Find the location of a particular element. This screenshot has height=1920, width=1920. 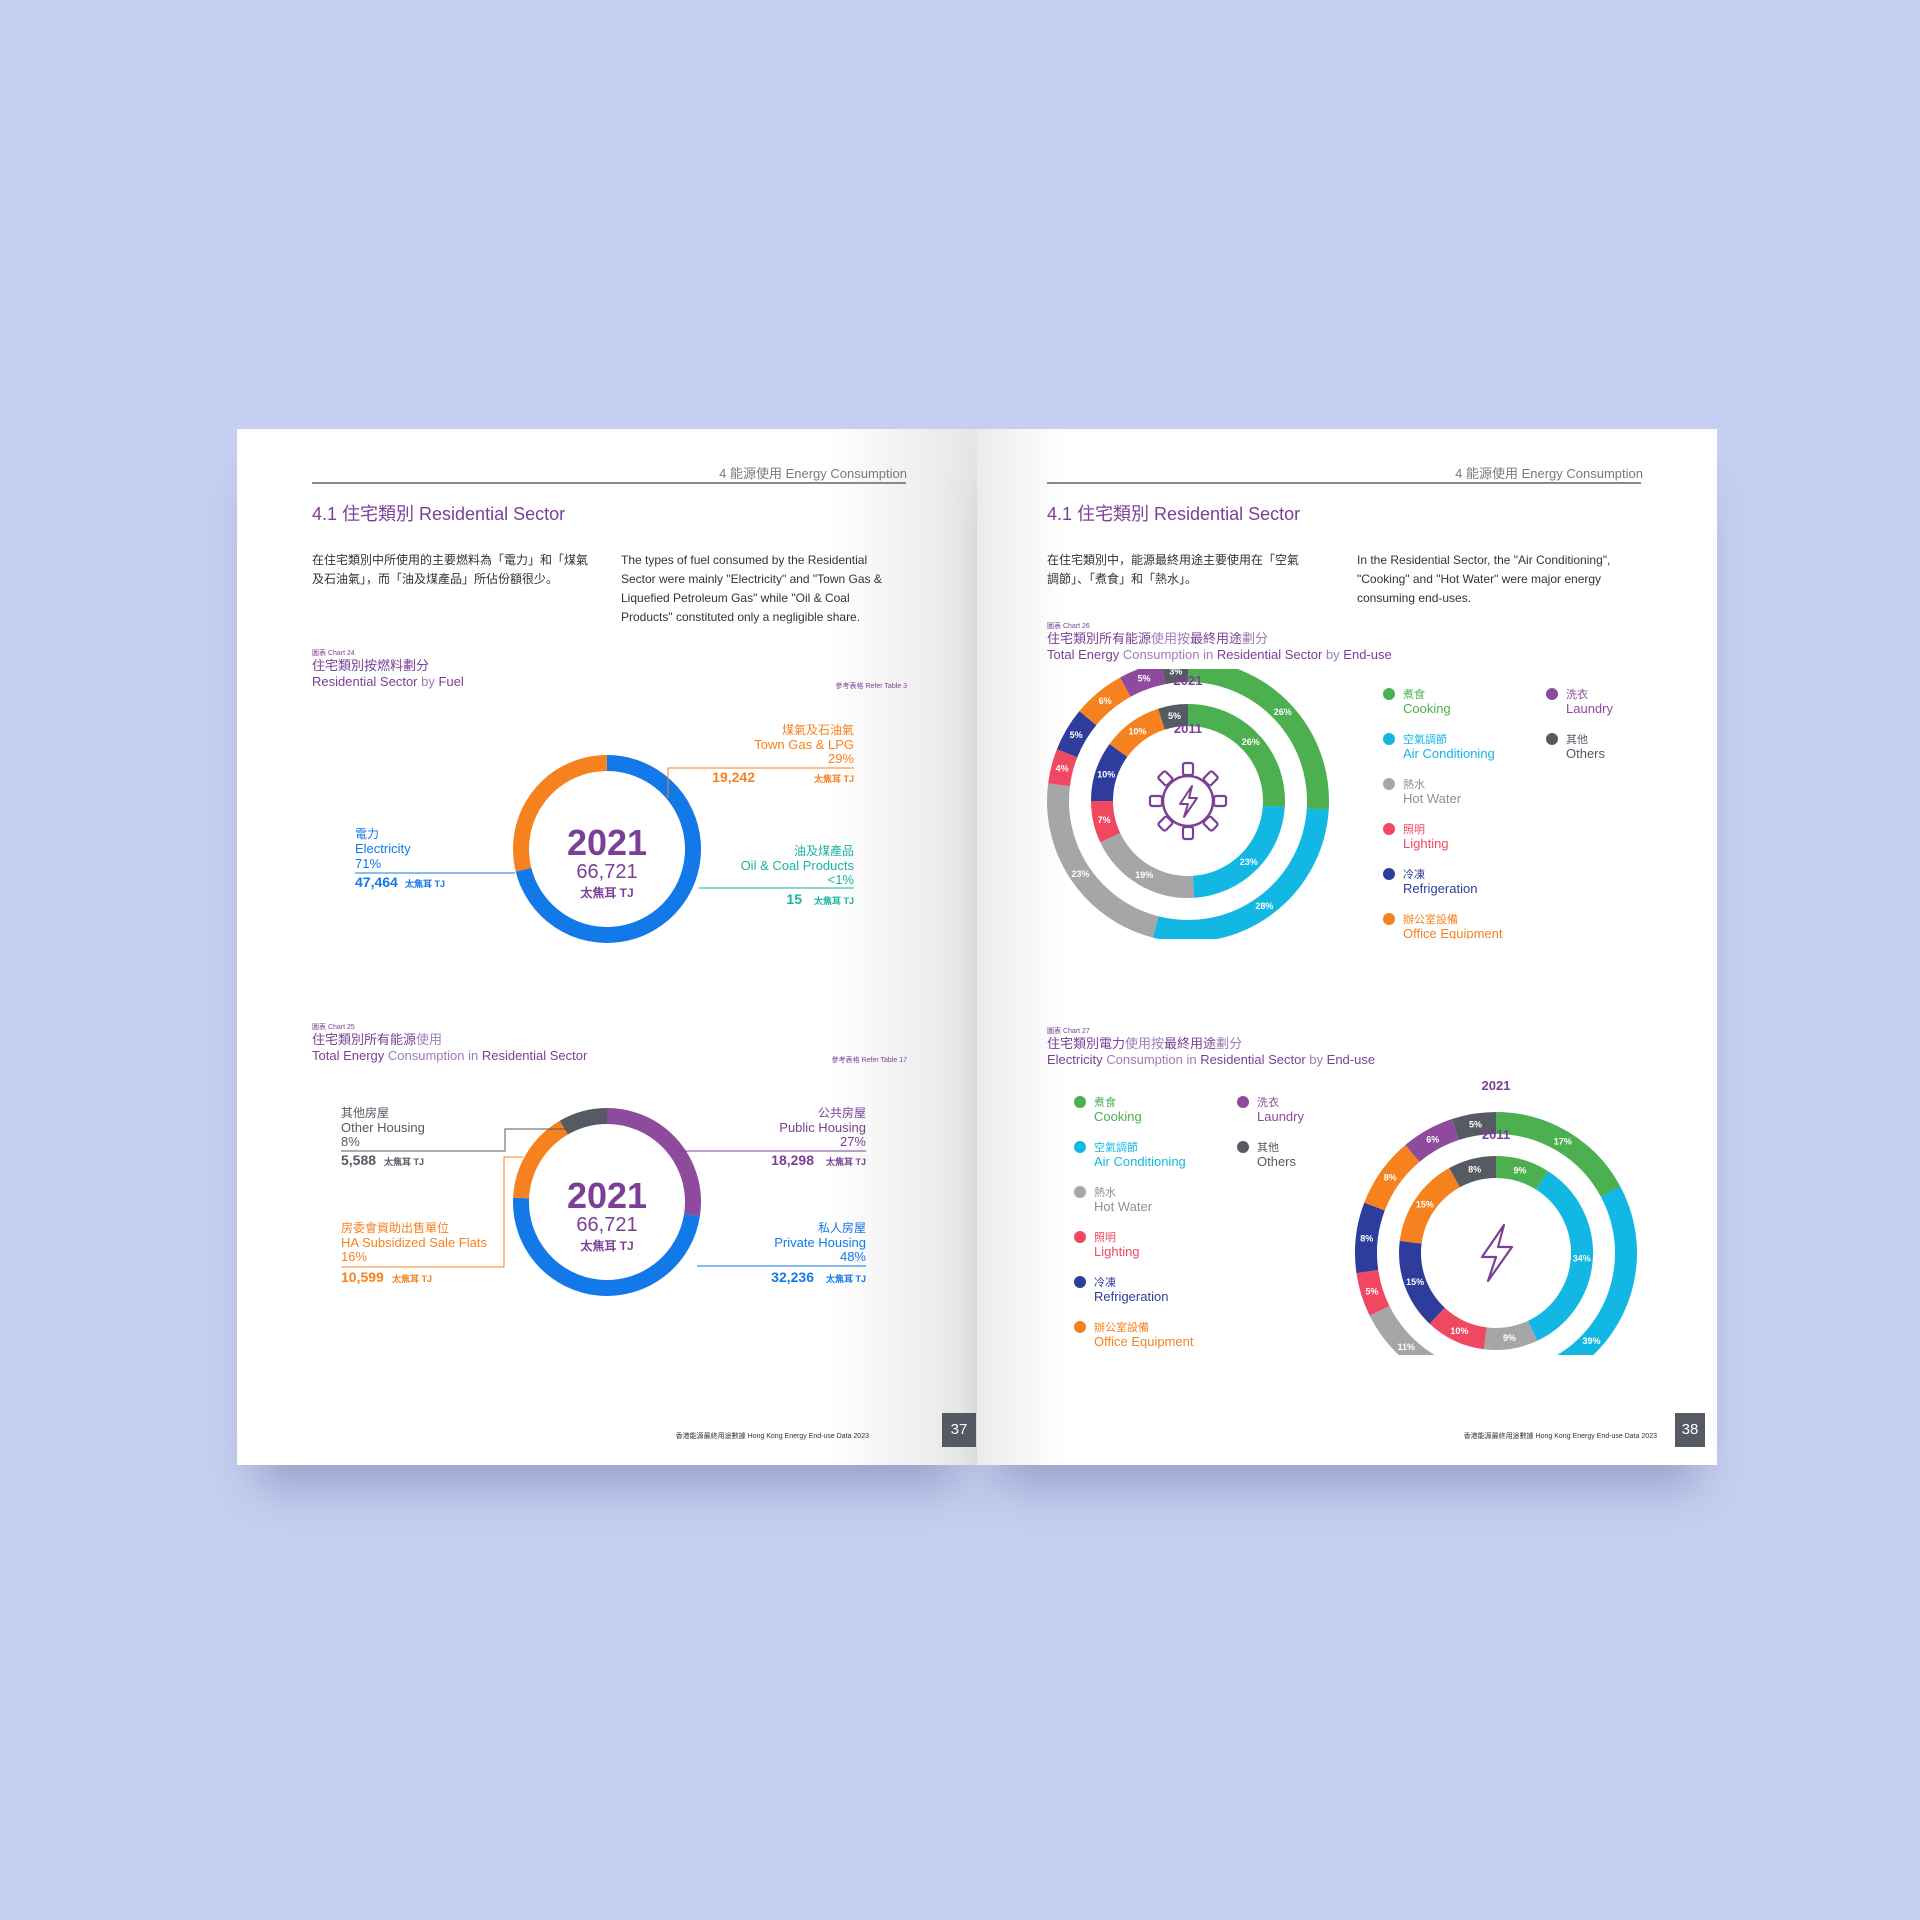

section-title: 4.1 住宅類別 Residential Sector is located at coordinates (439, 514).